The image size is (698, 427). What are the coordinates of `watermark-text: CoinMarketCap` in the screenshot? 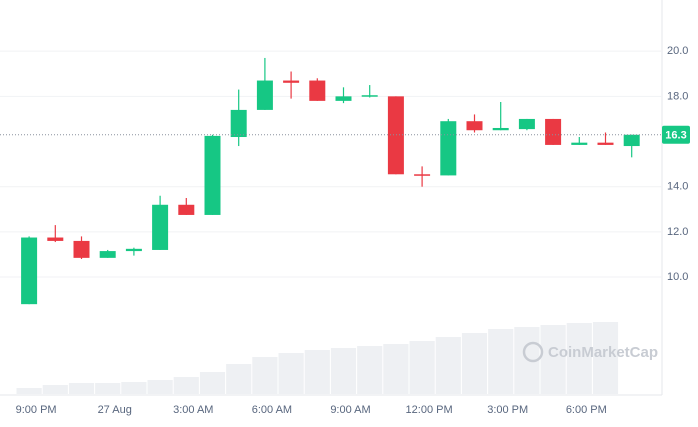 It's located at (603, 352).